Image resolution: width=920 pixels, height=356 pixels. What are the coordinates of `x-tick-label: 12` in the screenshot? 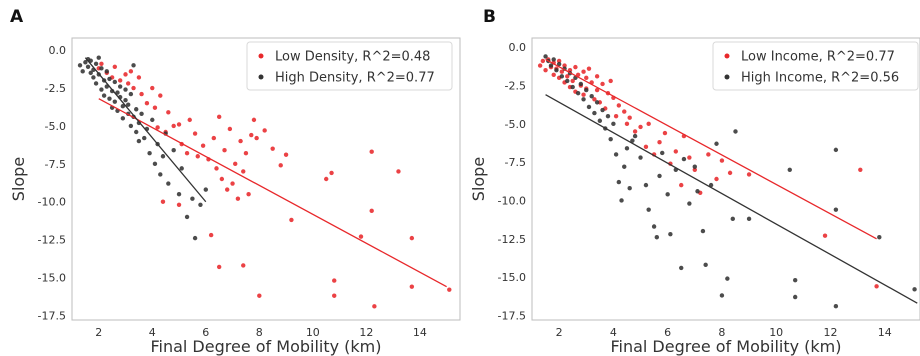 It's located at (830, 332).